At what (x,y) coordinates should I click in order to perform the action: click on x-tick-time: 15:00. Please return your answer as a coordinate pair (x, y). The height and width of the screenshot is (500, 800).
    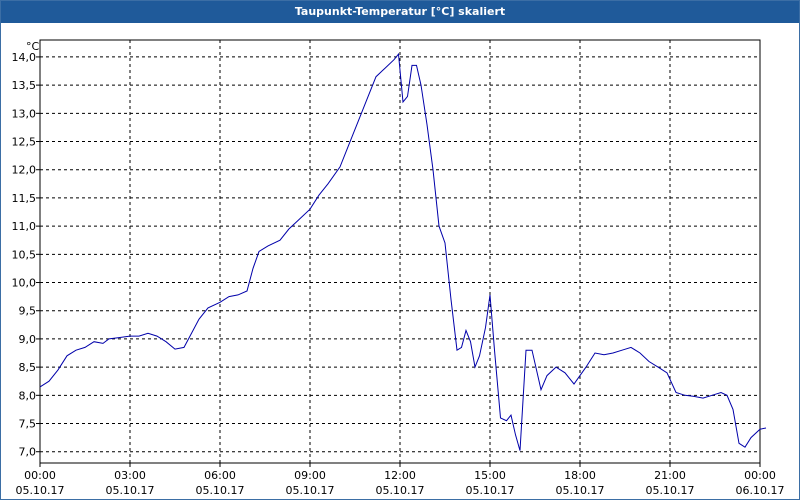
    Looking at the image, I should click on (490, 475).